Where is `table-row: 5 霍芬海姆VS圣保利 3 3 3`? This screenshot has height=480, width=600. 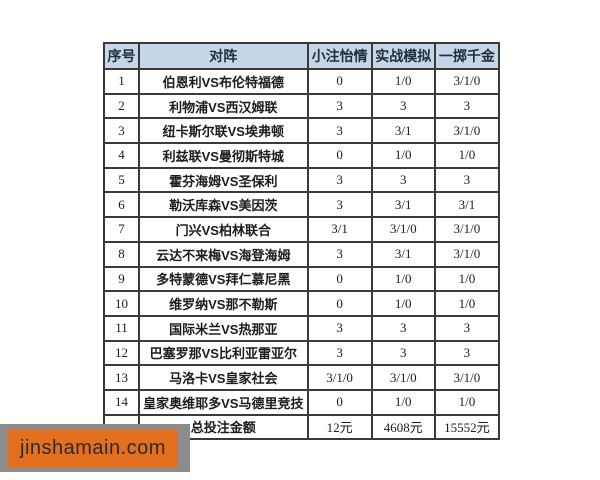 table-row: 5 霍芬海姆VS圣保利 3 3 3 is located at coordinates (301, 180).